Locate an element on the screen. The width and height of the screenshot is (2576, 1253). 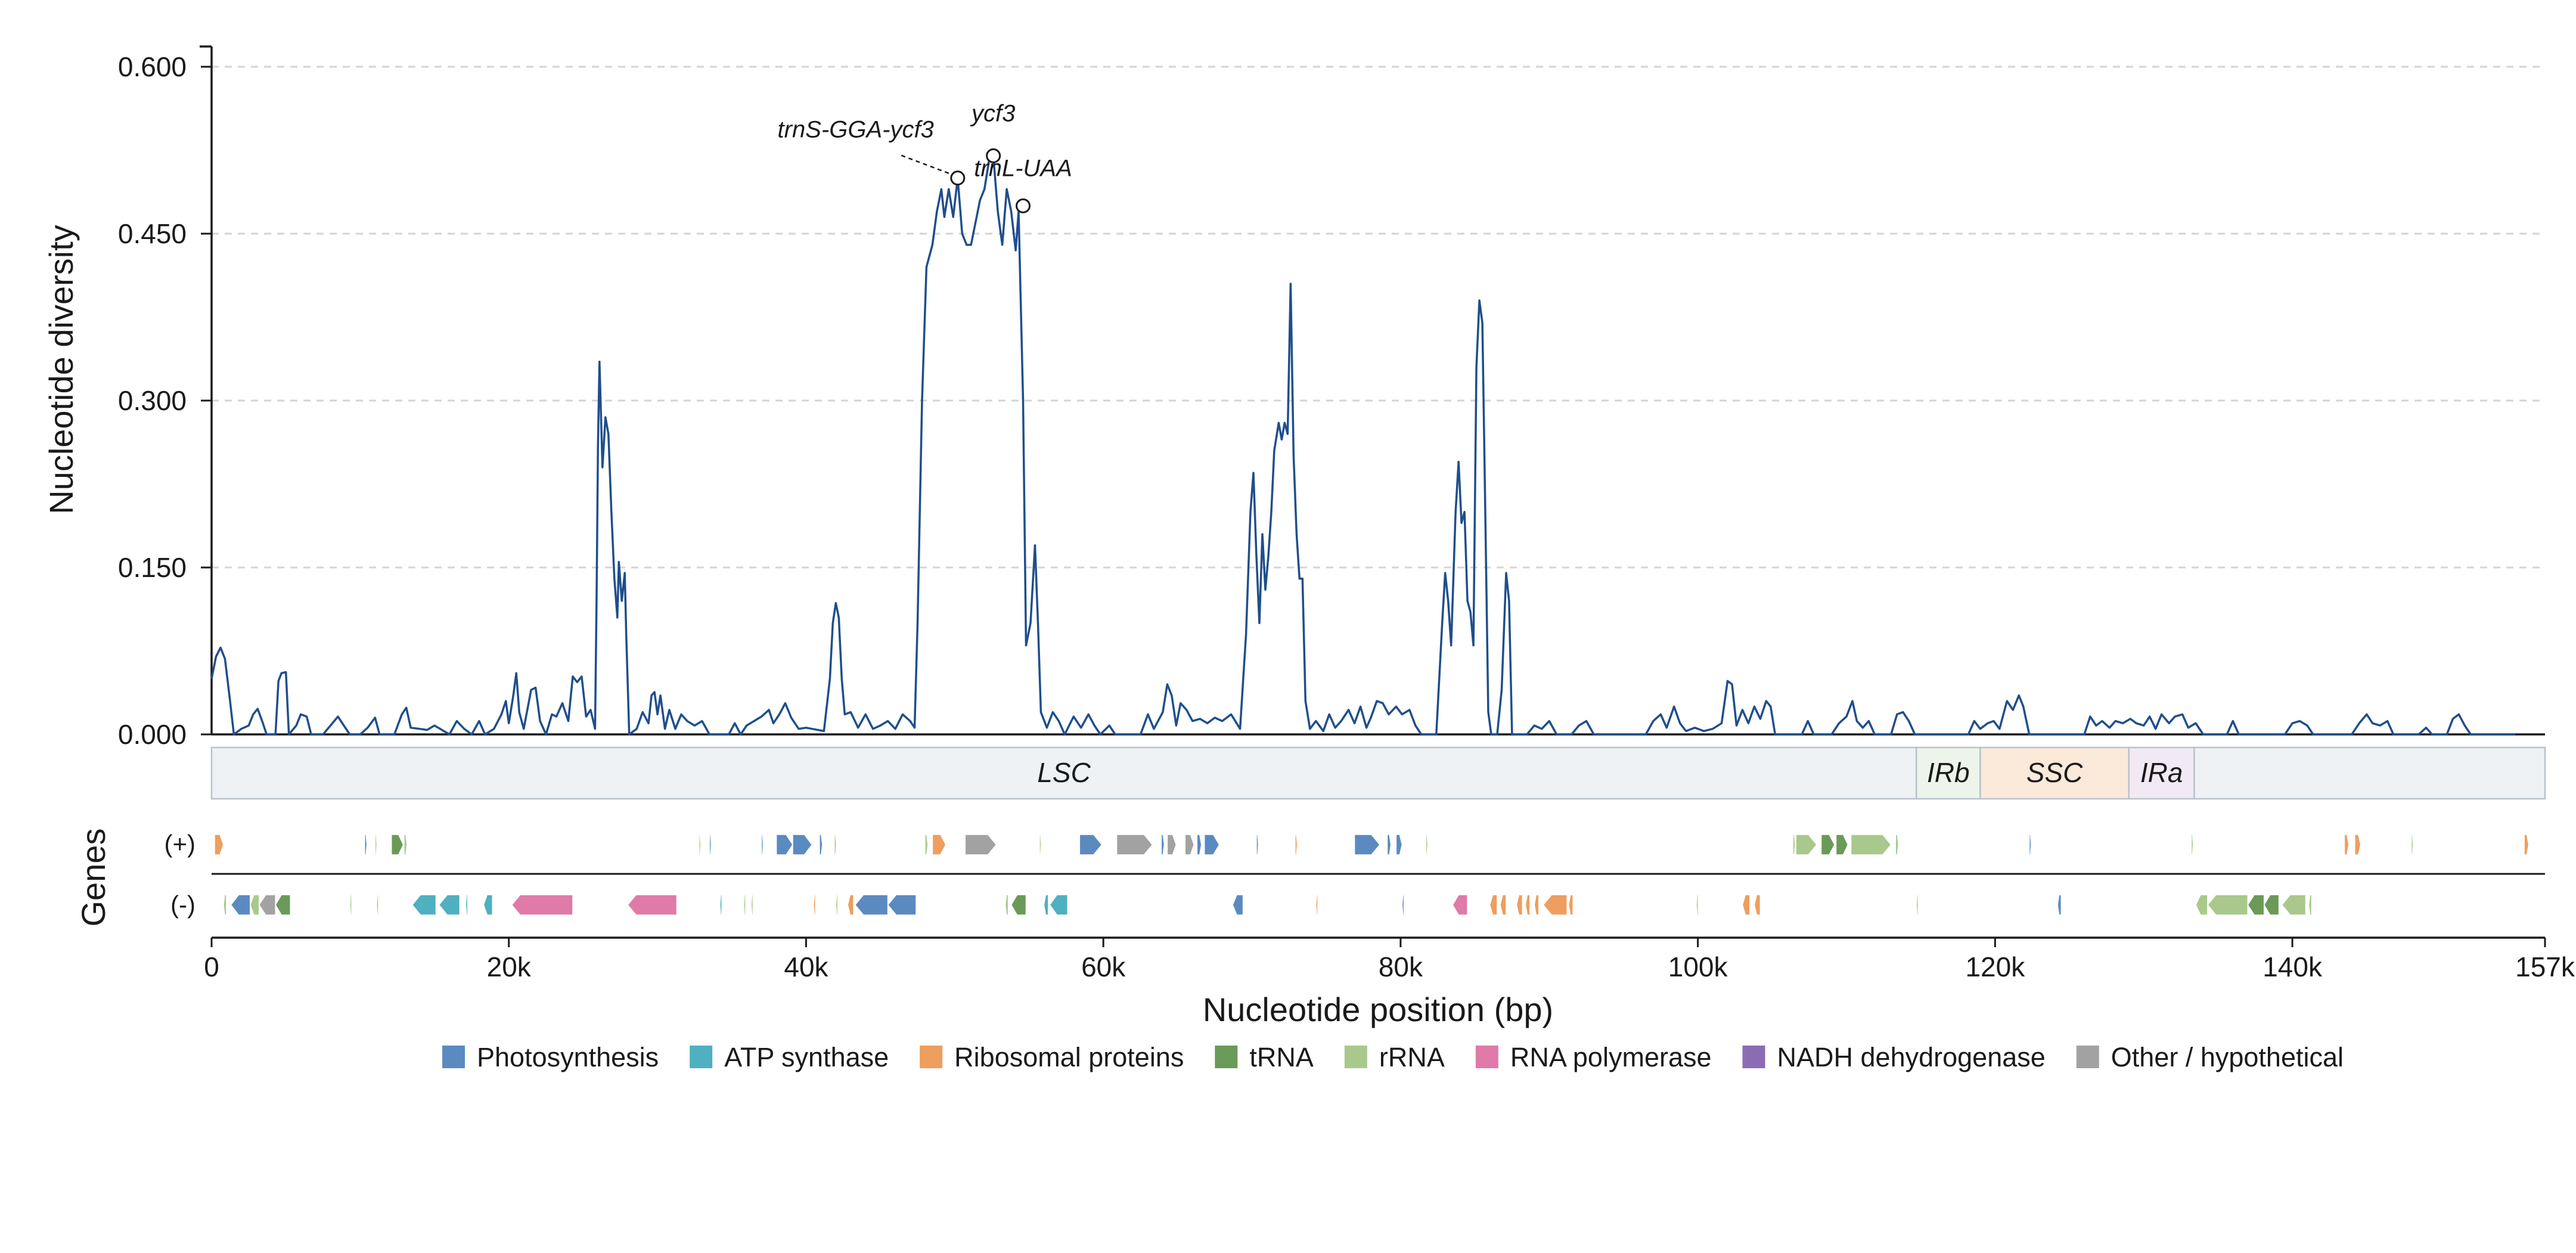
legend-label-2: Ribosomal proteins is located at coordinates (1069, 1057).